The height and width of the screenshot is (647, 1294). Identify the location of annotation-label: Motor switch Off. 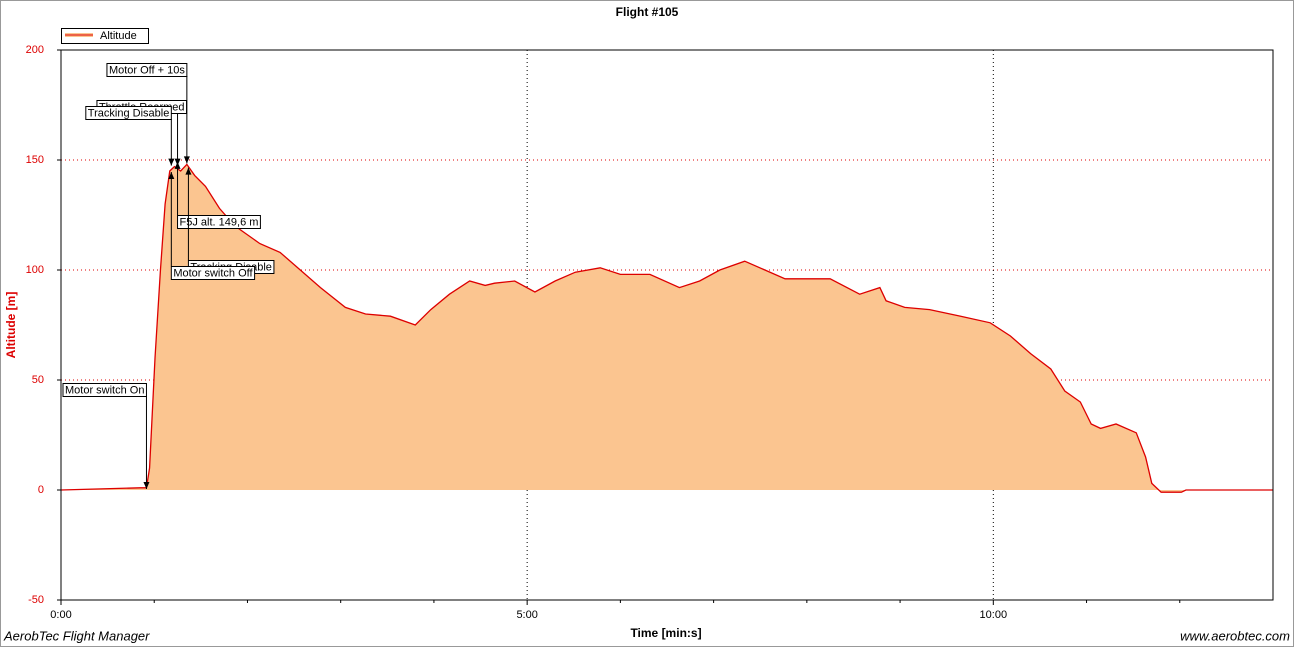
(213, 273).